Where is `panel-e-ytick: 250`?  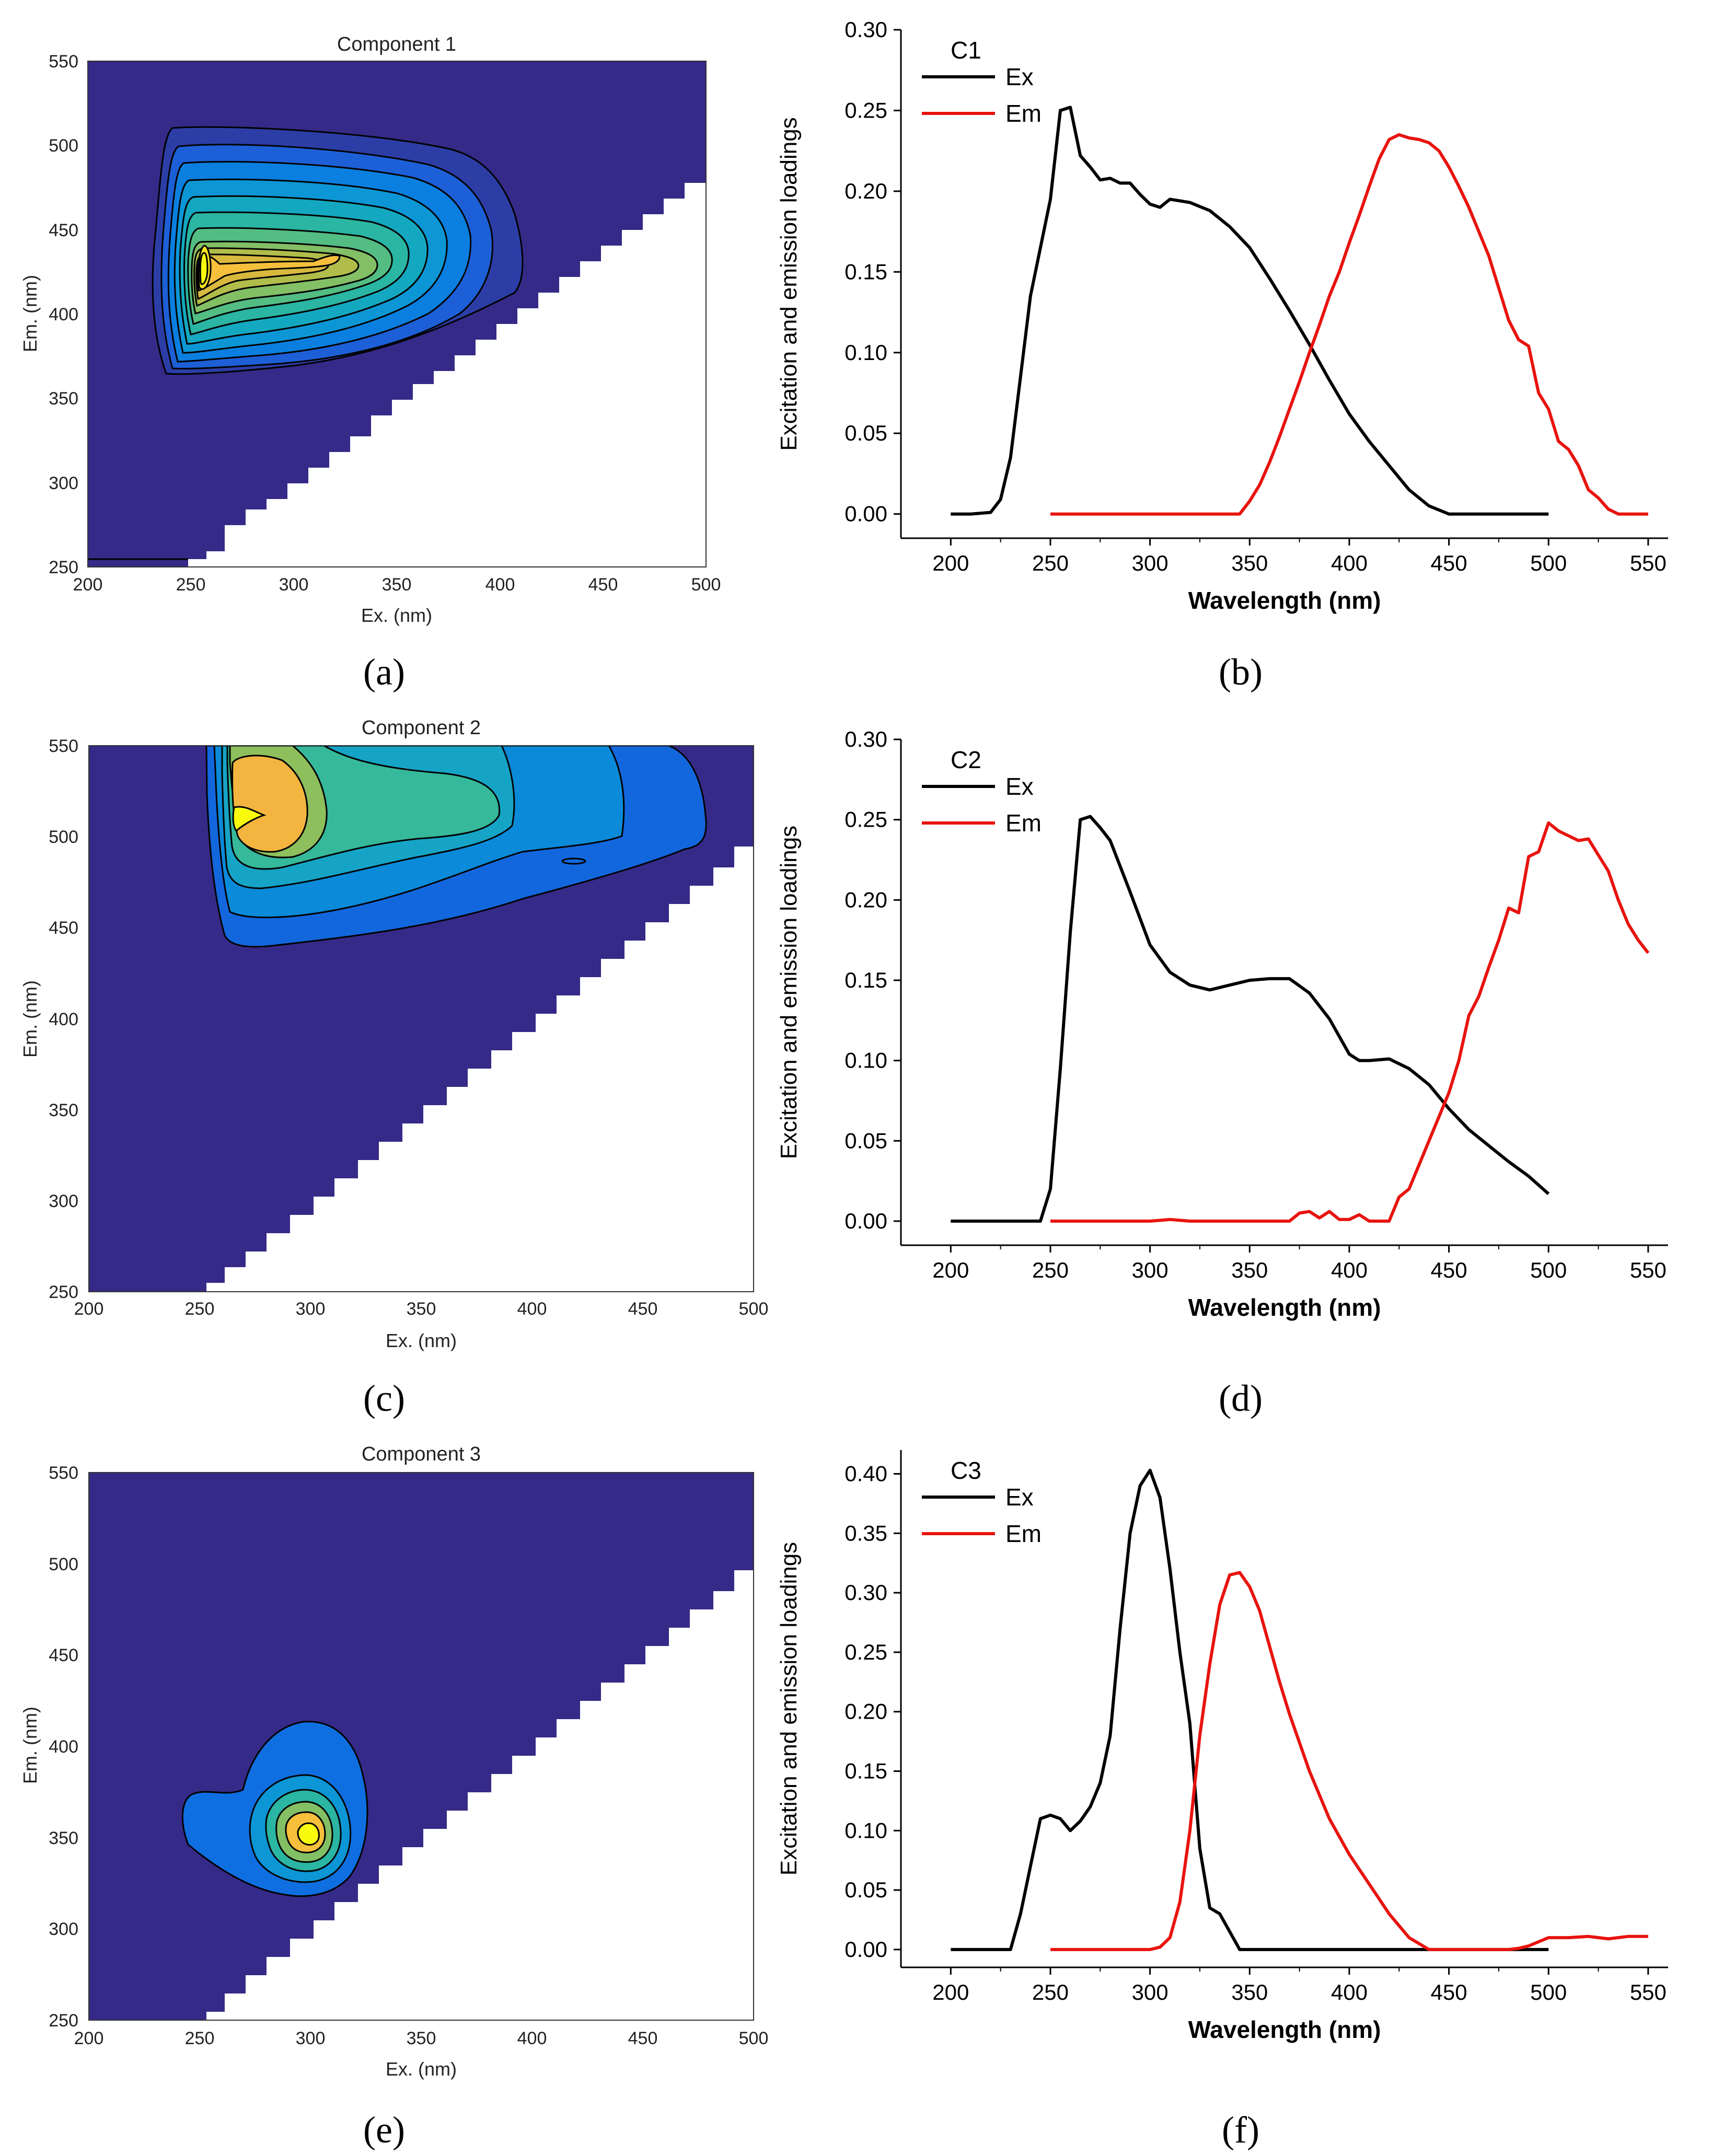
panel-e-ytick: 250 is located at coordinates (63, 2021).